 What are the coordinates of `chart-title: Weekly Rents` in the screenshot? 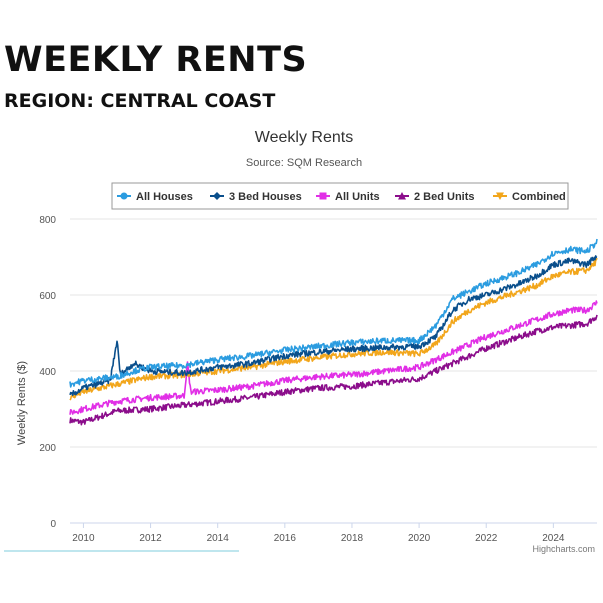 It's located at (304, 137).